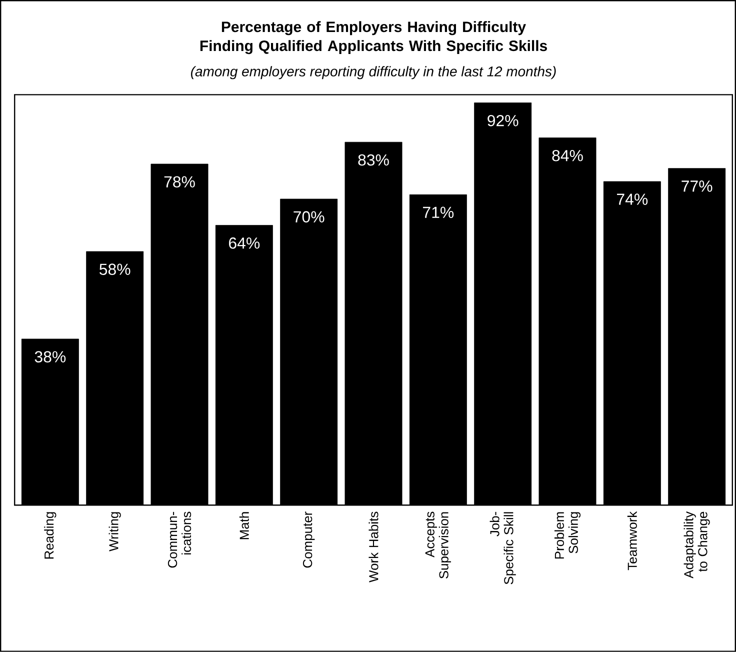  What do you see at coordinates (50, 535) in the screenshot?
I see `x-tick-label: Reading` at bounding box center [50, 535].